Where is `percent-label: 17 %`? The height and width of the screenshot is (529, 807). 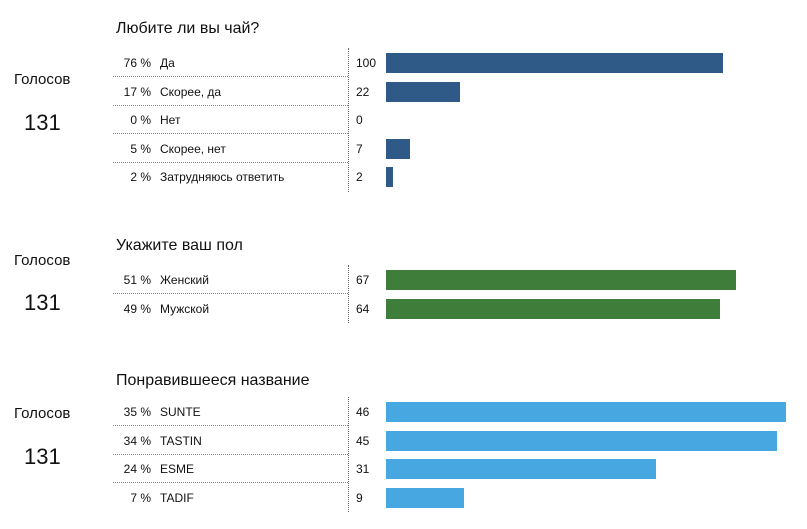 percent-label: 17 % is located at coordinates (137, 91).